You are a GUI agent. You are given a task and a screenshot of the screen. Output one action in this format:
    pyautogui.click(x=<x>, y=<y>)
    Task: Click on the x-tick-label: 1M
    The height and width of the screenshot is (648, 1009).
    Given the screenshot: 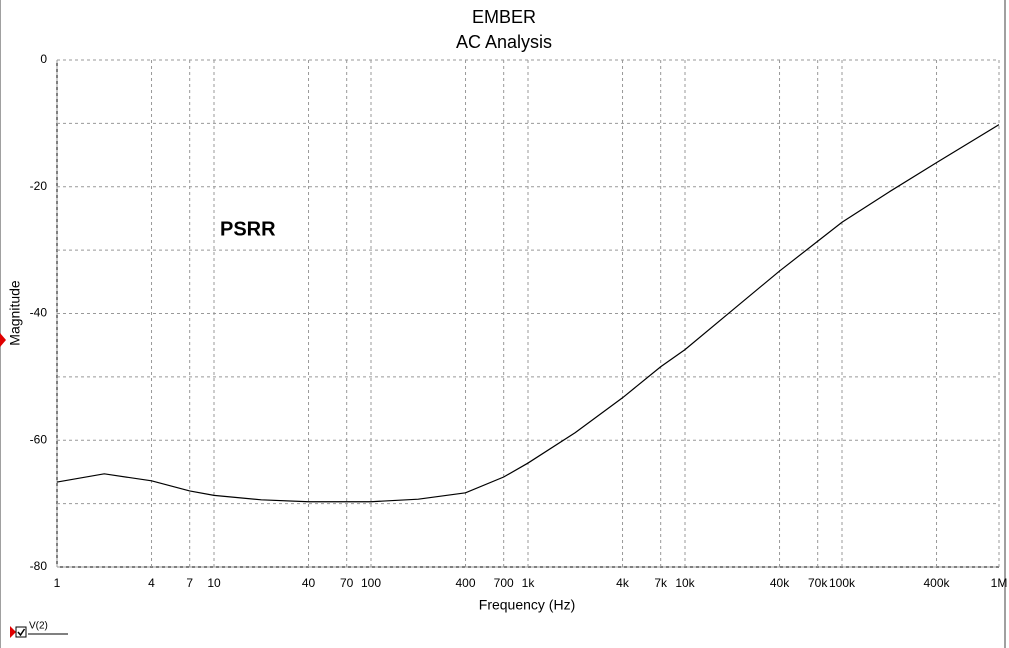 What is the action you would take?
    pyautogui.click(x=999, y=583)
    